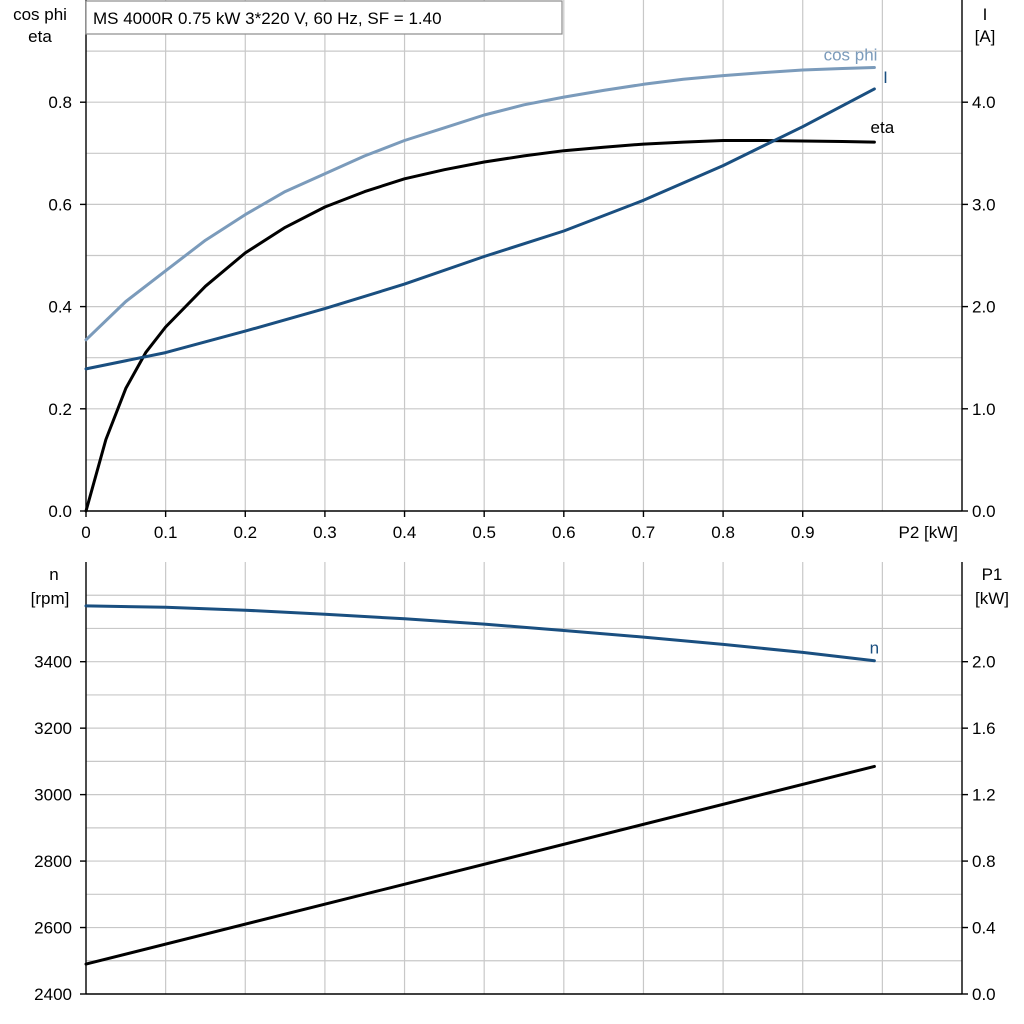  Describe the element at coordinates (53, 728) in the screenshot. I see `left-tick-label: 3200` at that location.